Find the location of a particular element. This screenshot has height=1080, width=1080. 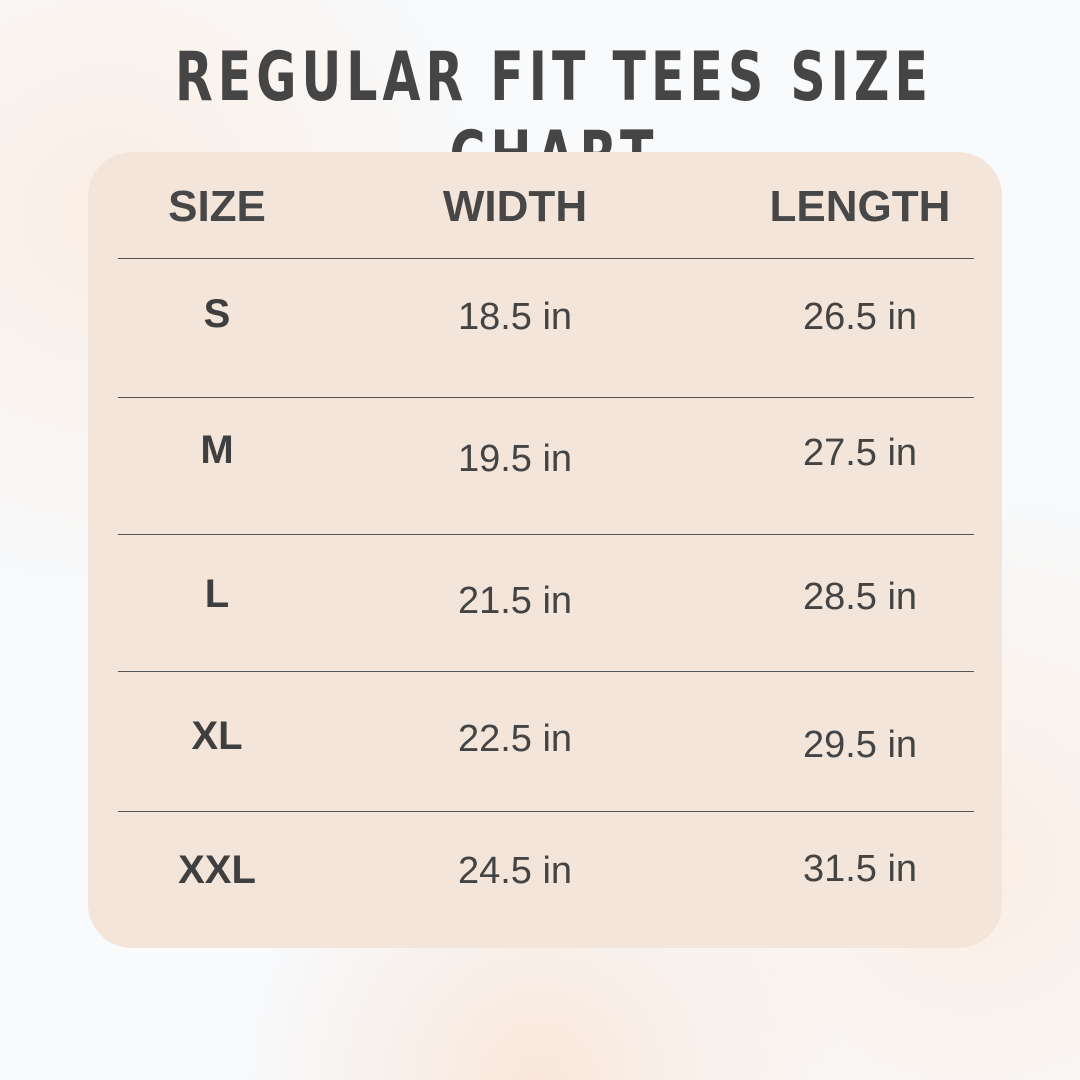

cell-width: 22.5 in is located at coordinates (515, 739).